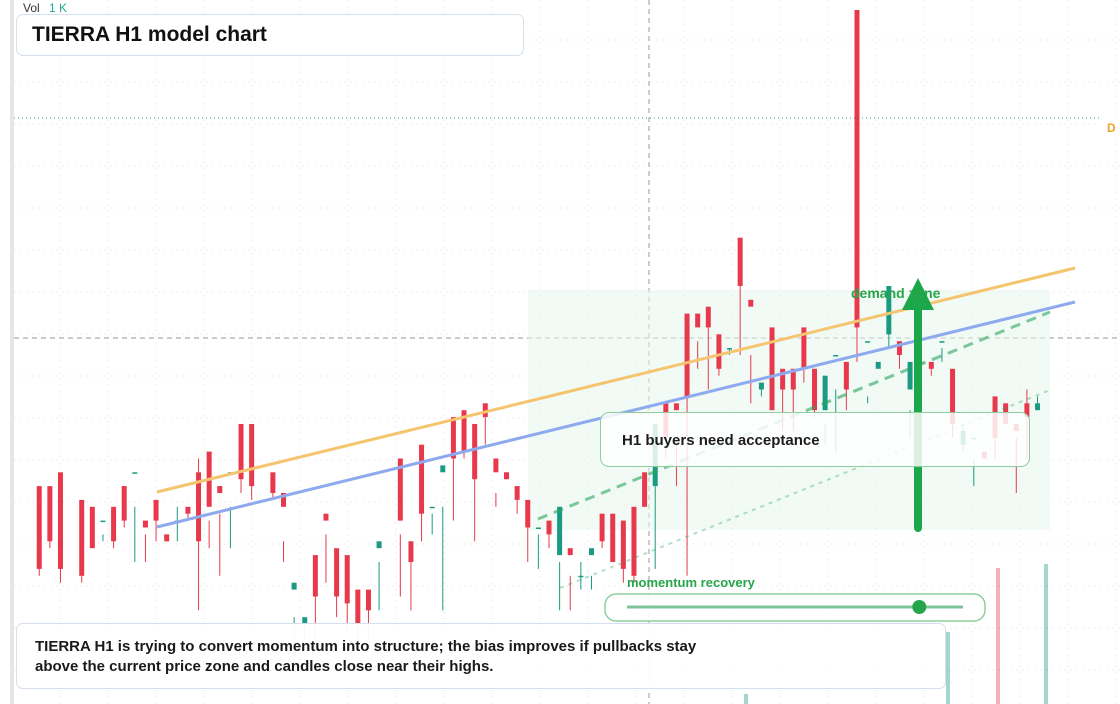  What do you see at coordinates (691, 582) in the screenshot?
I see `momentum-label: momentum recovery` at bounding box center [691, 582].